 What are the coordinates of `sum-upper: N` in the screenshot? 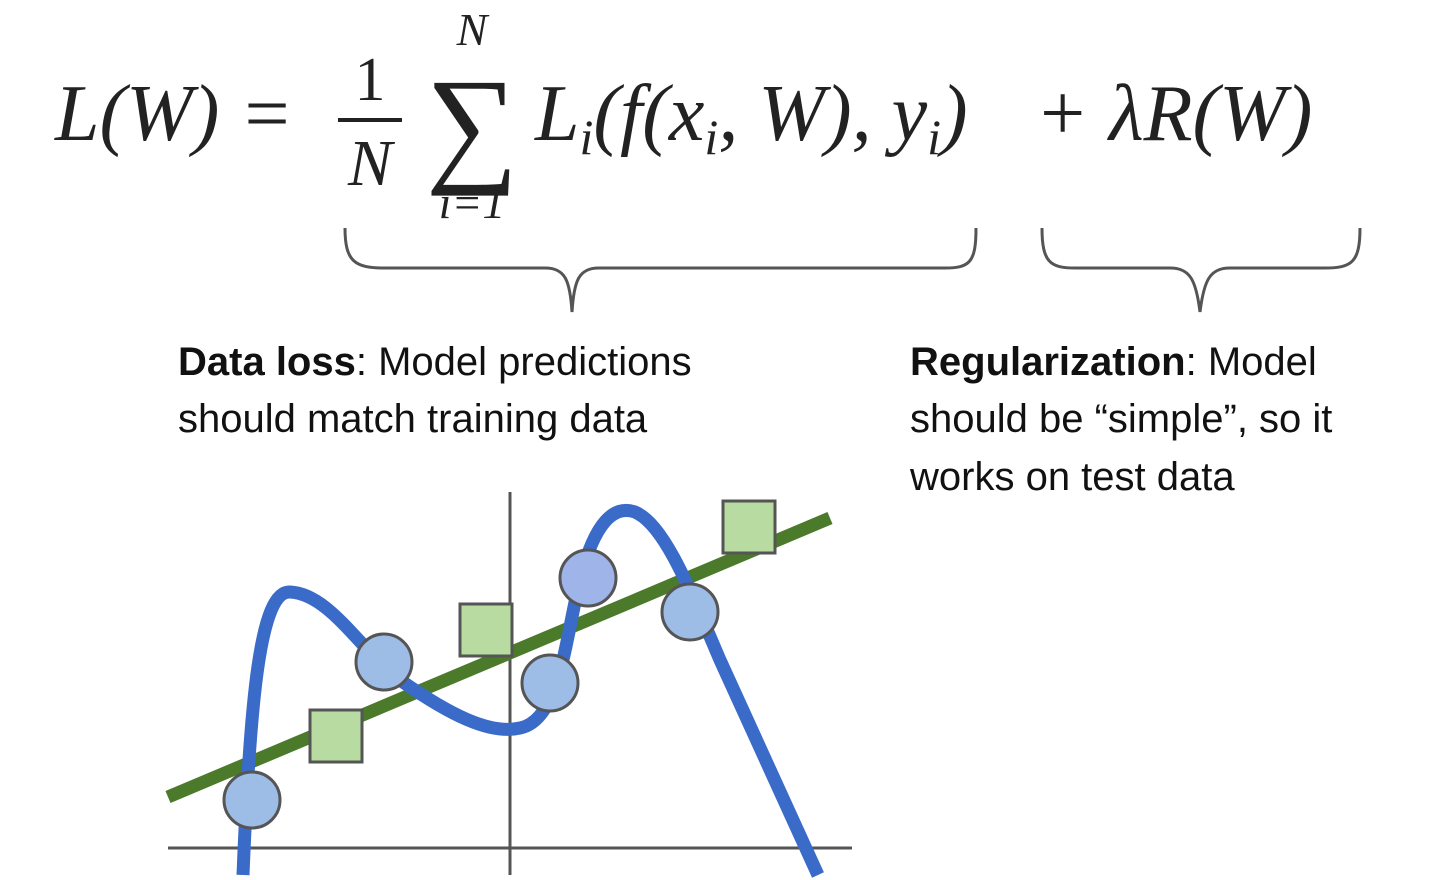 It's located at (473, 29).